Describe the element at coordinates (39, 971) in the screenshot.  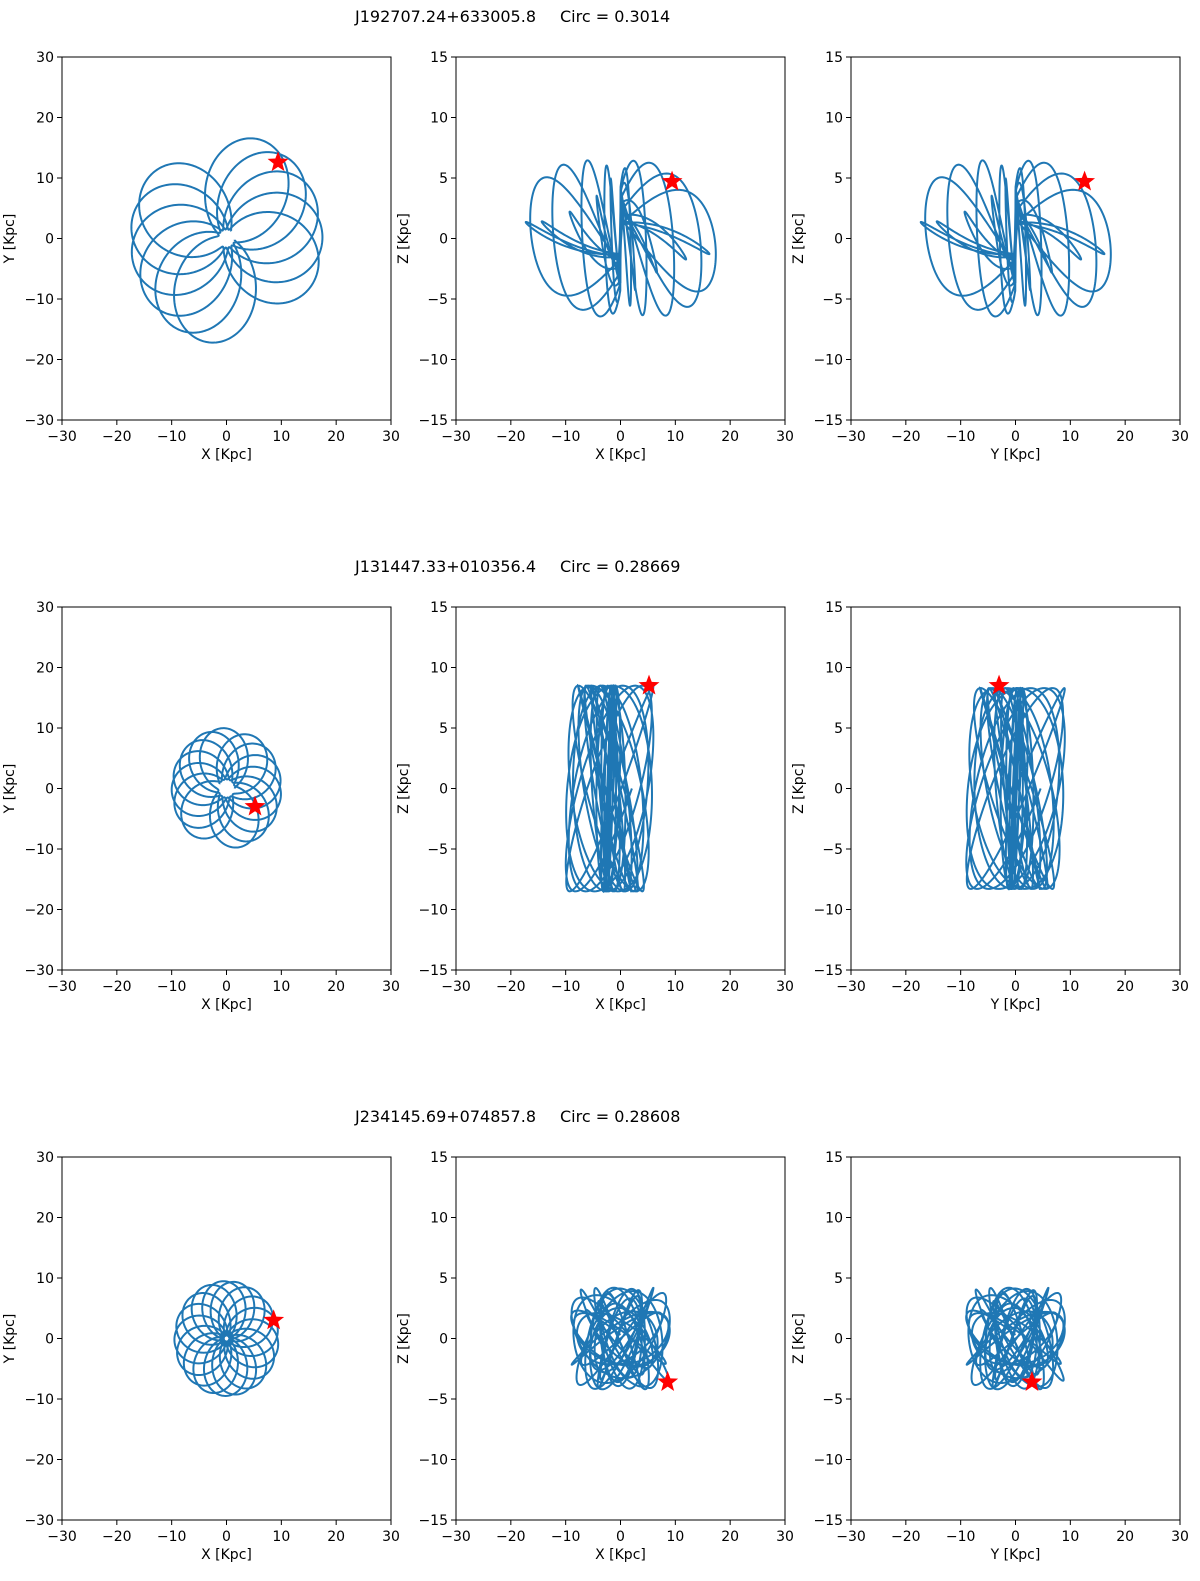
I see `y-tick-label: −30` at that location.